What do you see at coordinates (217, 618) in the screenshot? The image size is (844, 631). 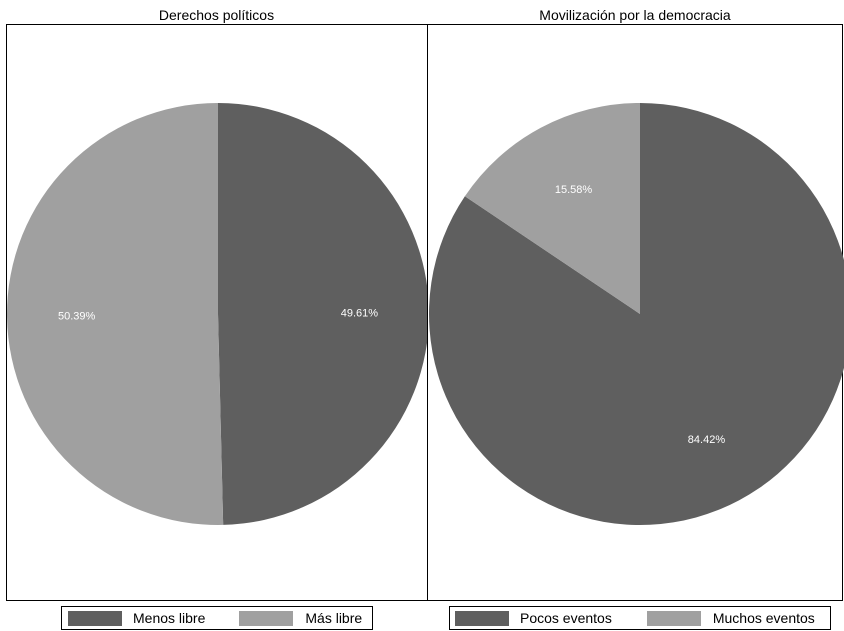 I see `legend: Menos libre Más libre` at bounding box center [217, 618].